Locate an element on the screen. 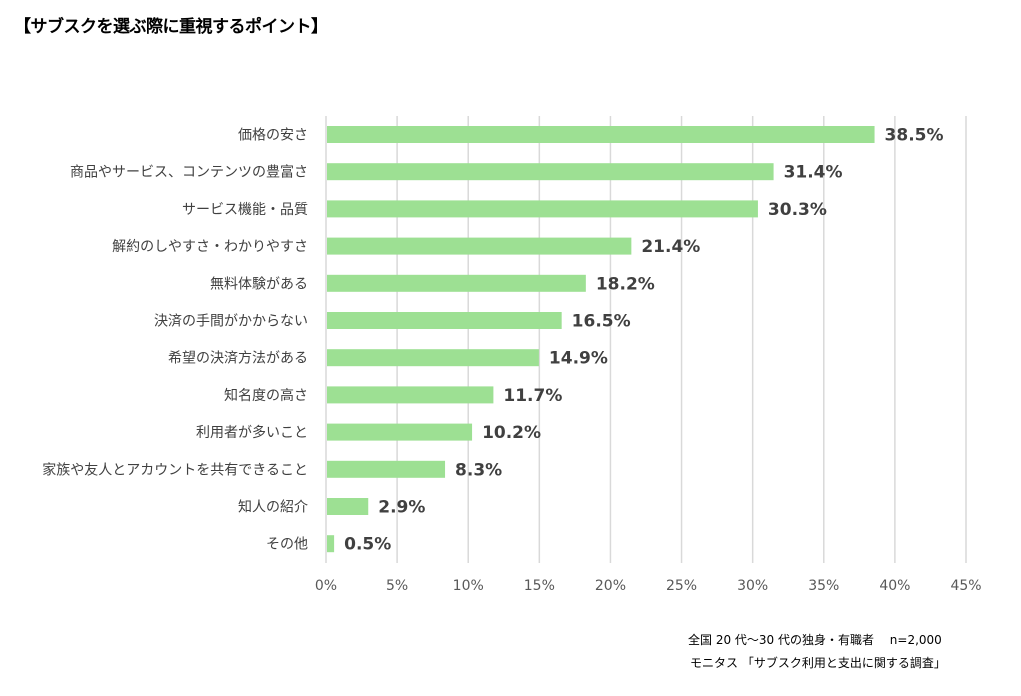 Image resolution: width=1021 pixels, height=696 pixels. value-label: 11.7% is located at coordinates (532, 396).